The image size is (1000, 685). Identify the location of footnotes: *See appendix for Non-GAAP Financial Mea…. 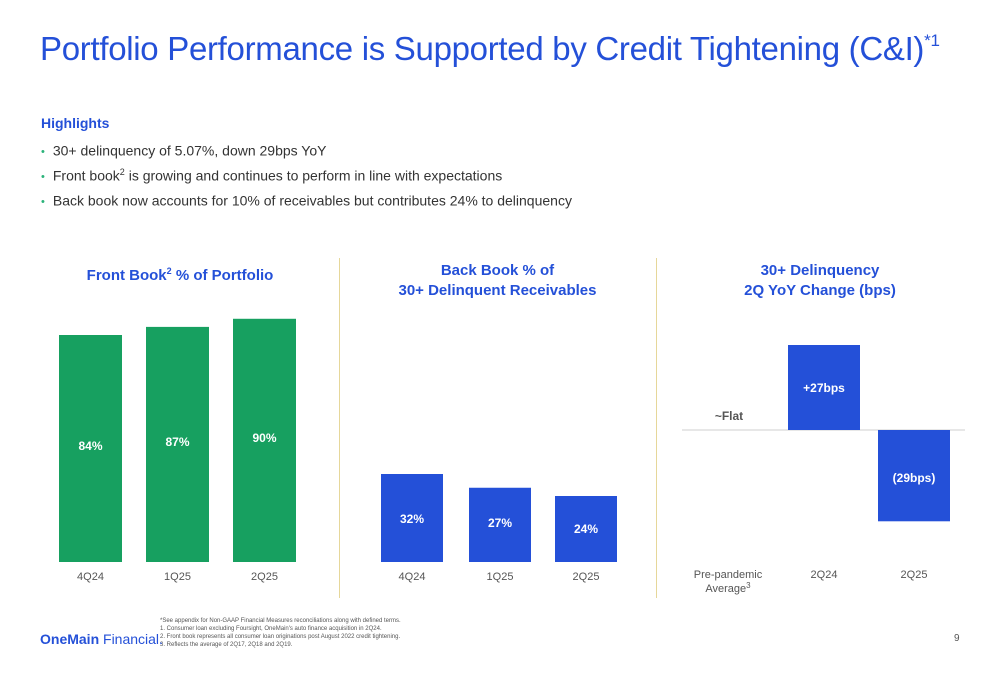
(280, 633).